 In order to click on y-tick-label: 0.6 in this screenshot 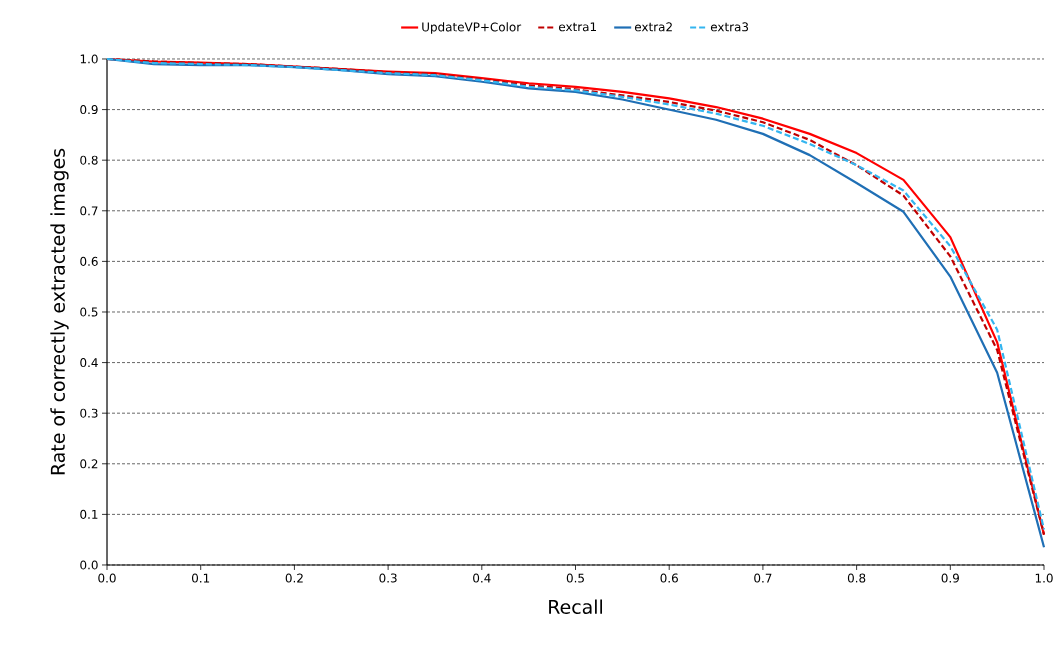, I will do `click(89, 261)`.